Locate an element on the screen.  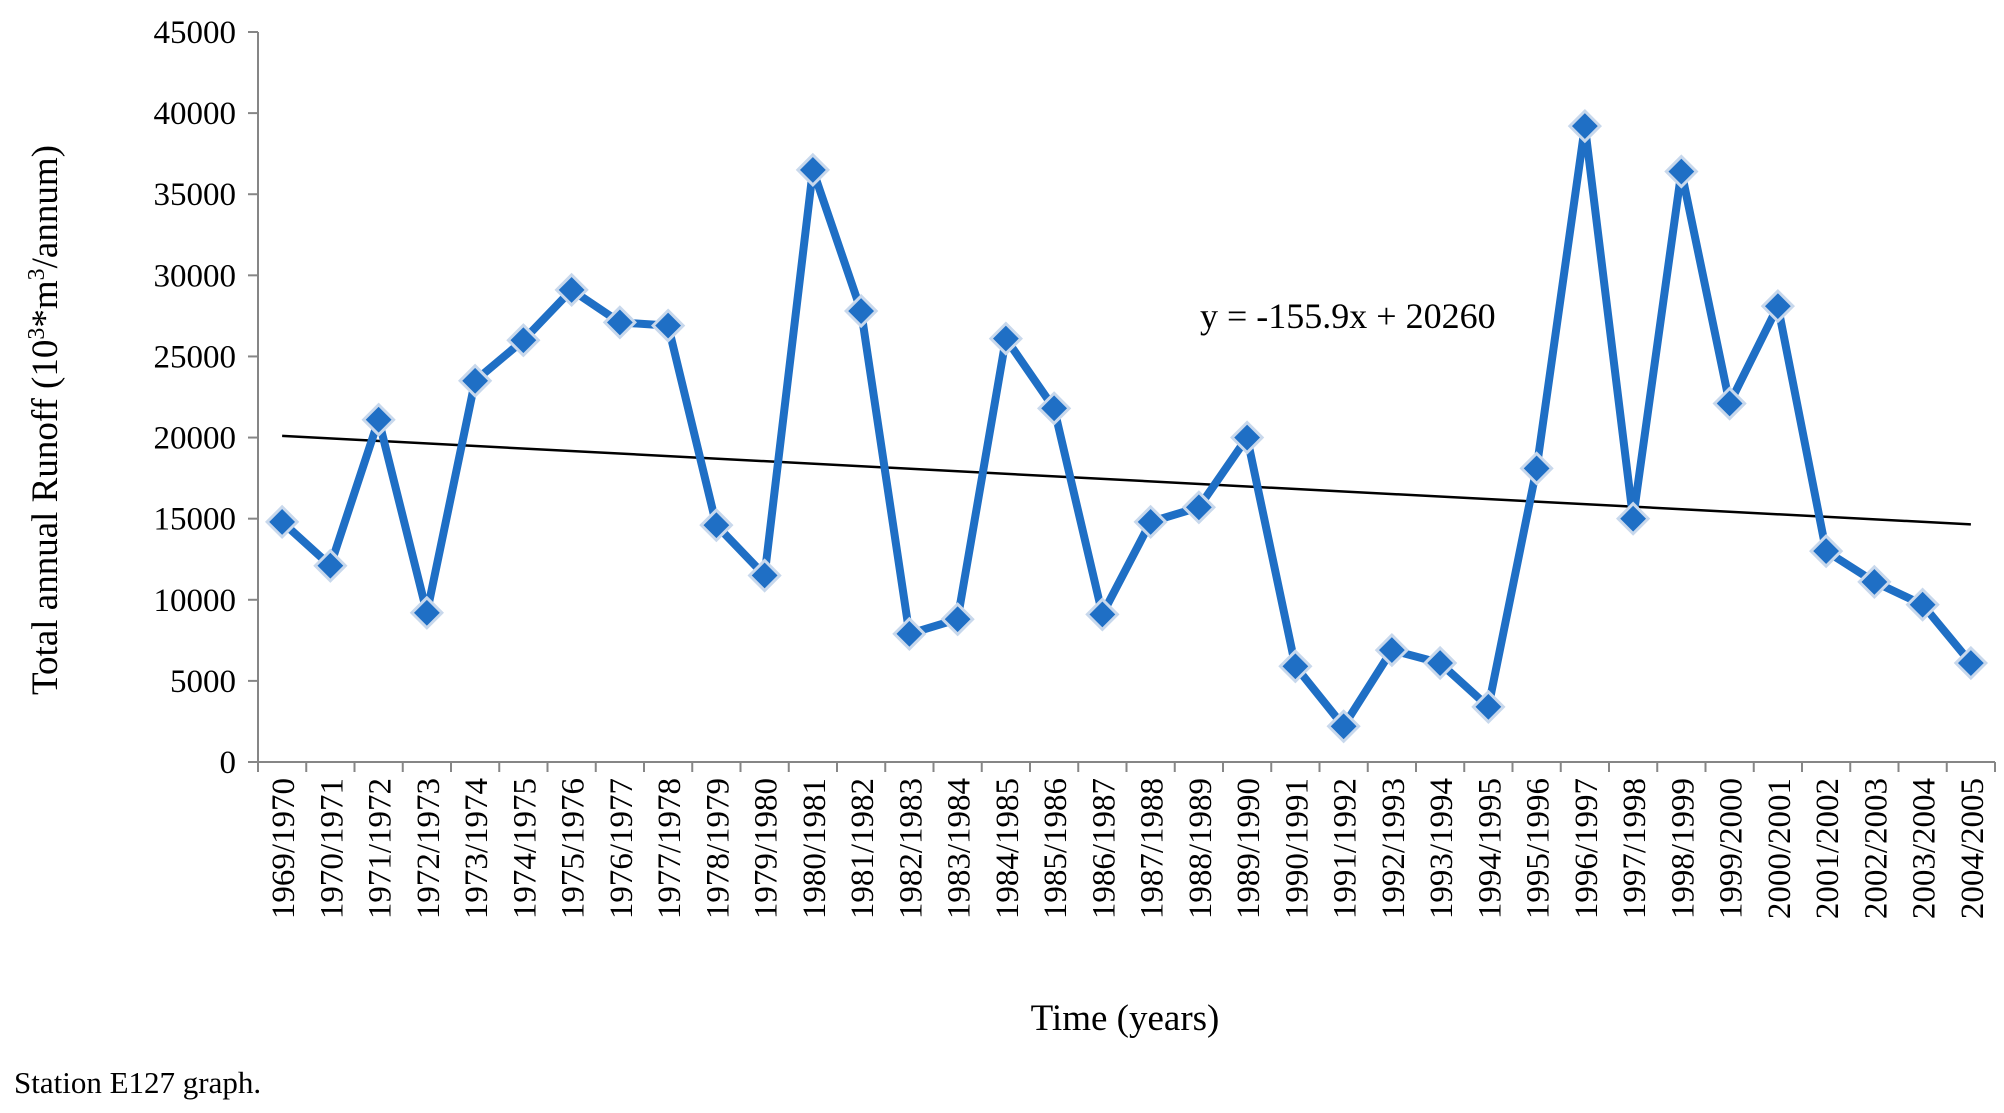
x-tick-label: 2001/2002 is located at coordinates (1828, 848).